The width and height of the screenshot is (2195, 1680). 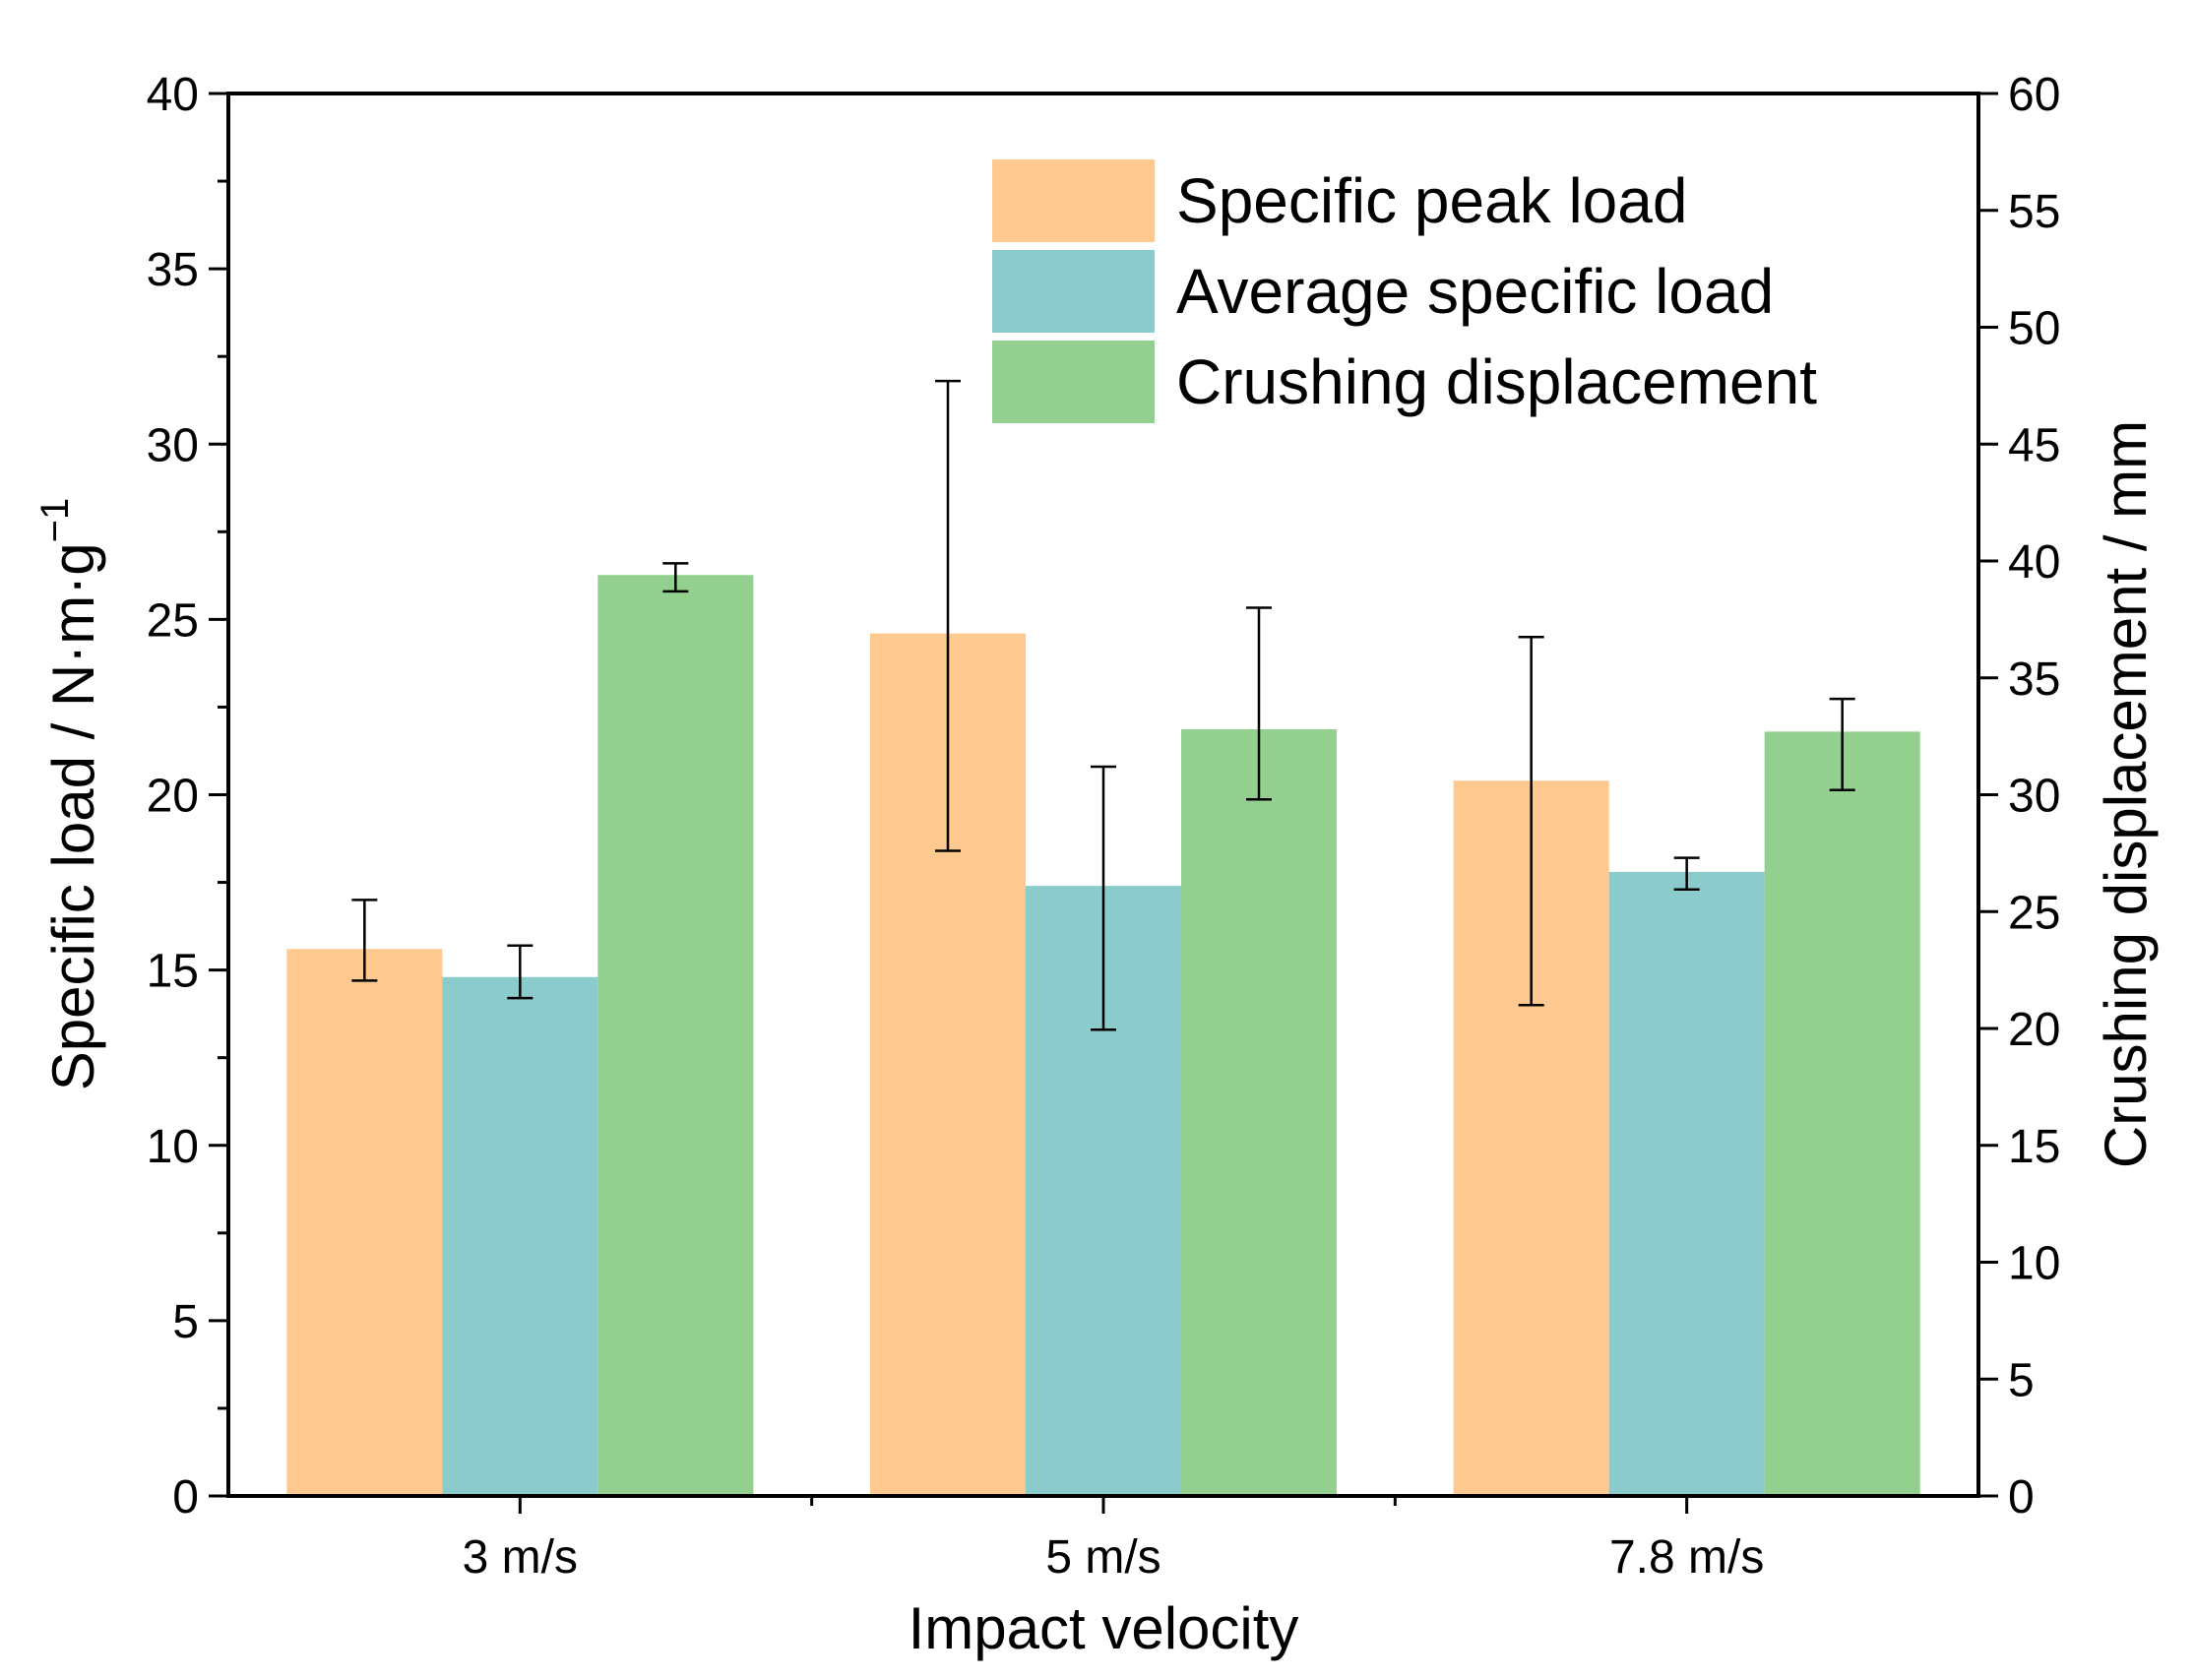 I want to click on y-tick-label-right: 60, so click(x=2034, y=95).